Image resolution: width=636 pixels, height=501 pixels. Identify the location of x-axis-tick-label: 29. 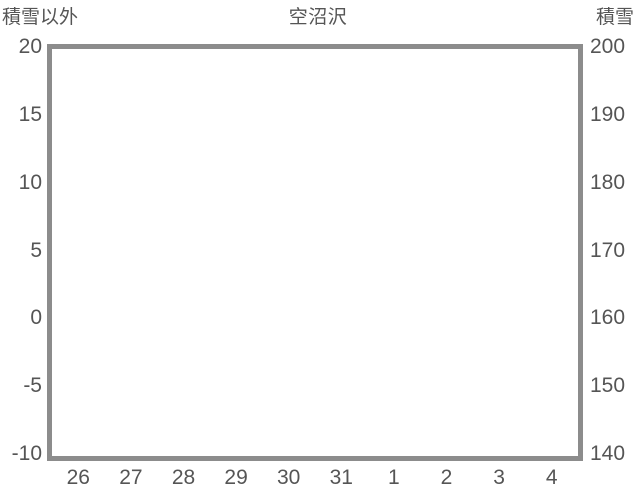
(236, 477).